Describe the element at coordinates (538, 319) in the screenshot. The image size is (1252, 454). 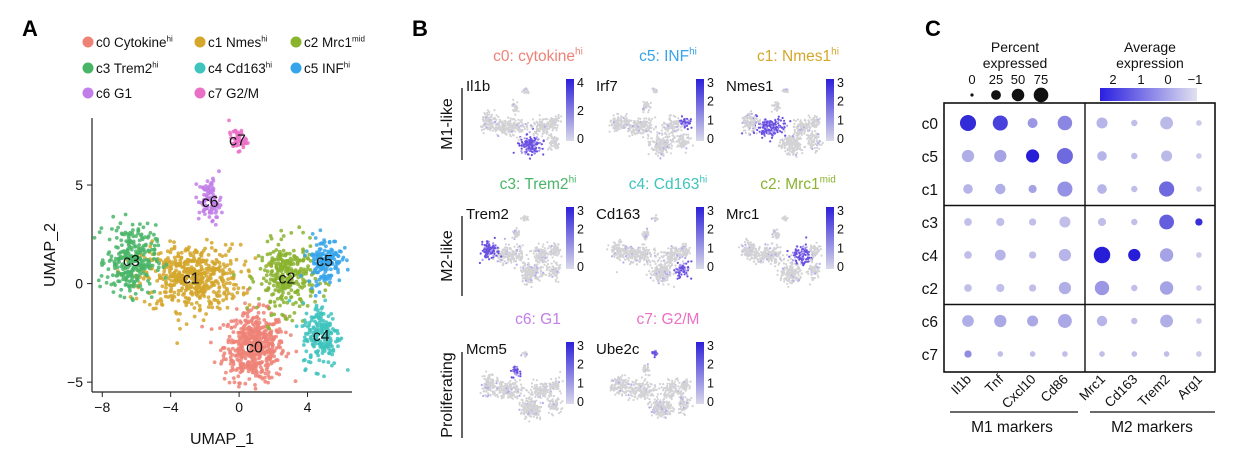
I see `feature-title-2-0: c6: G1` at that location.